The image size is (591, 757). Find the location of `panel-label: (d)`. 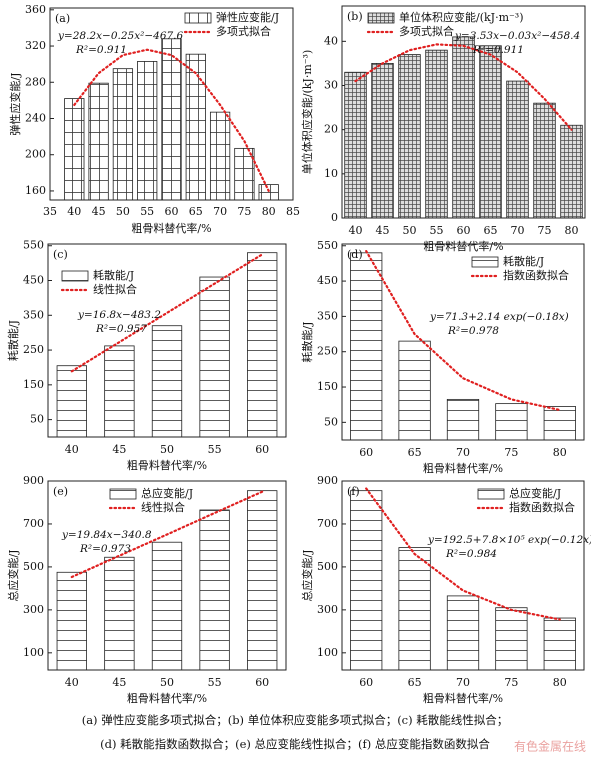

panel-label: (d) is located at coordinates (355, 254).